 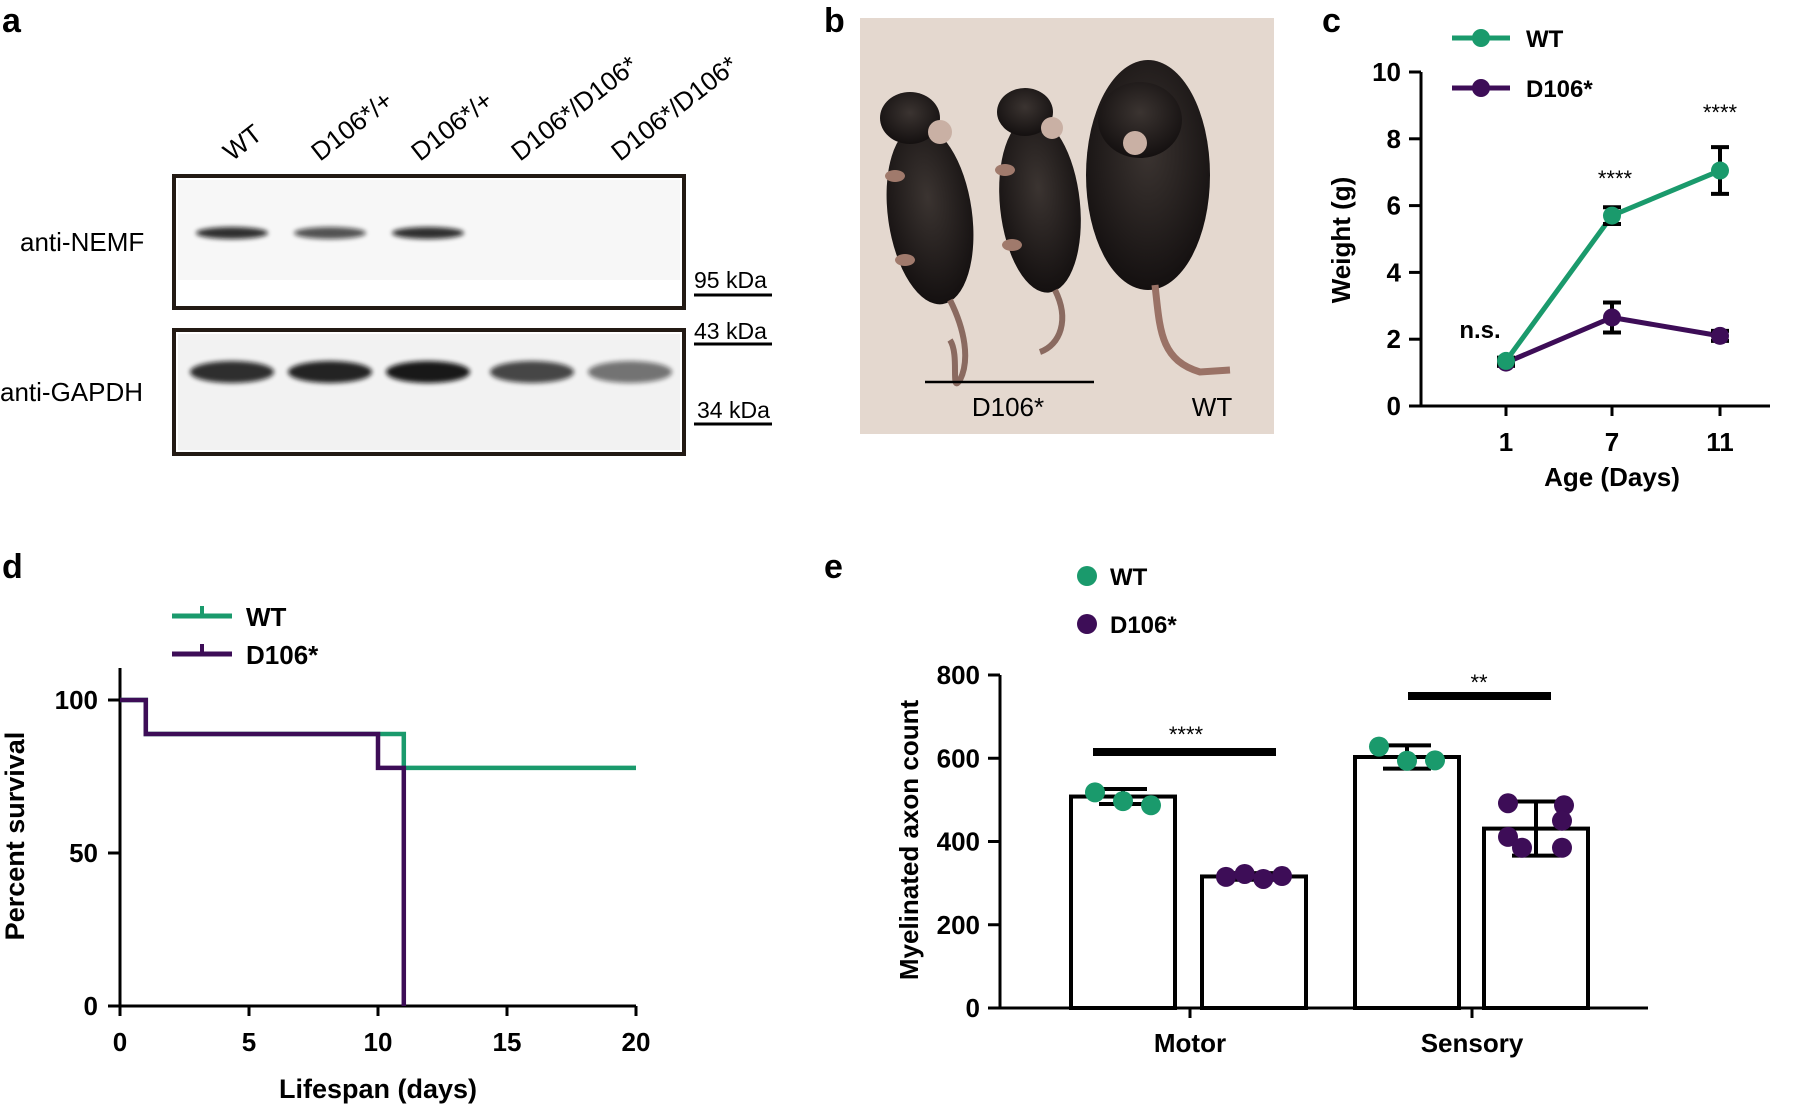 What do you see at coordinates (1407, 882) in the screenshot?
I see `e-bar-wt-sensory` at bounding box center [1407, 882].